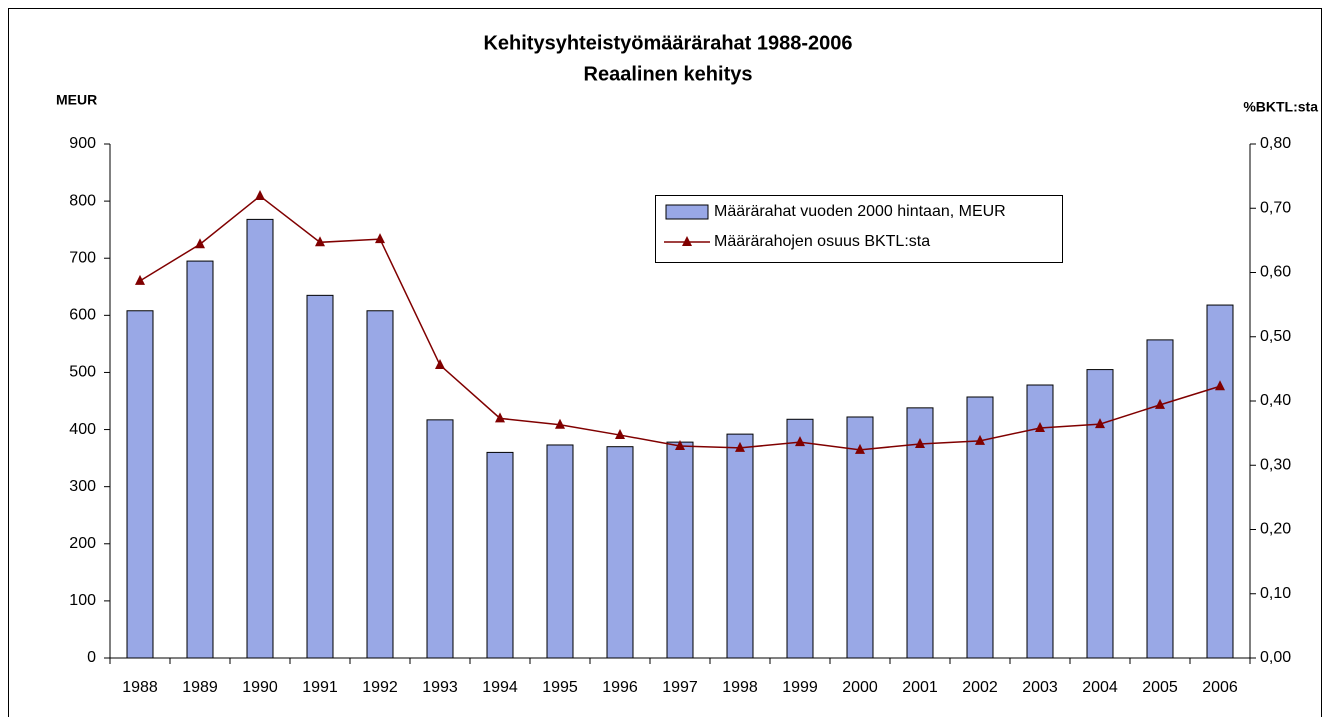 The height and width of the screenshot is (717, 1332). What do you see at coordinates (200, 687) in the screenshot?
I see `x-tick-label: 1989` at bounding box center [200, 687].